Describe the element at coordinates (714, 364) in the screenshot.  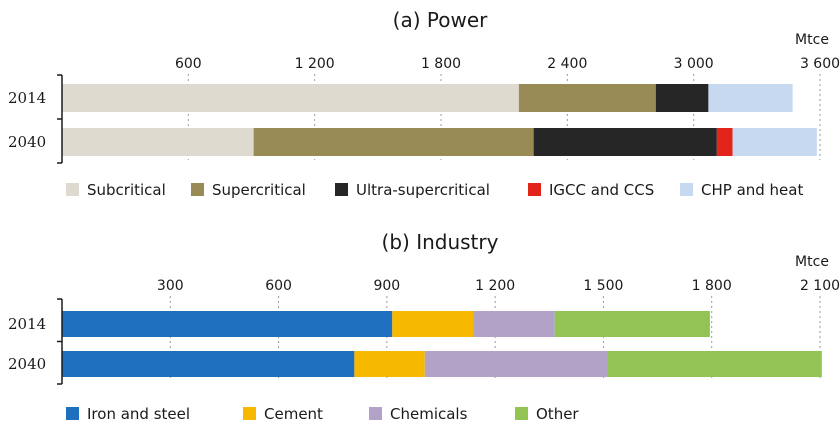
I see `panel-b-industry-bar-other-2040` at that location.